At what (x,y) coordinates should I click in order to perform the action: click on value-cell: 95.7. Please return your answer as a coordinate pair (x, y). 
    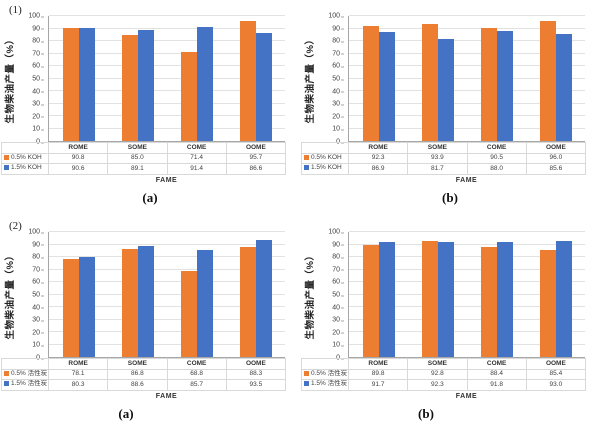
    Looking at the image, I should click on (256, 158).